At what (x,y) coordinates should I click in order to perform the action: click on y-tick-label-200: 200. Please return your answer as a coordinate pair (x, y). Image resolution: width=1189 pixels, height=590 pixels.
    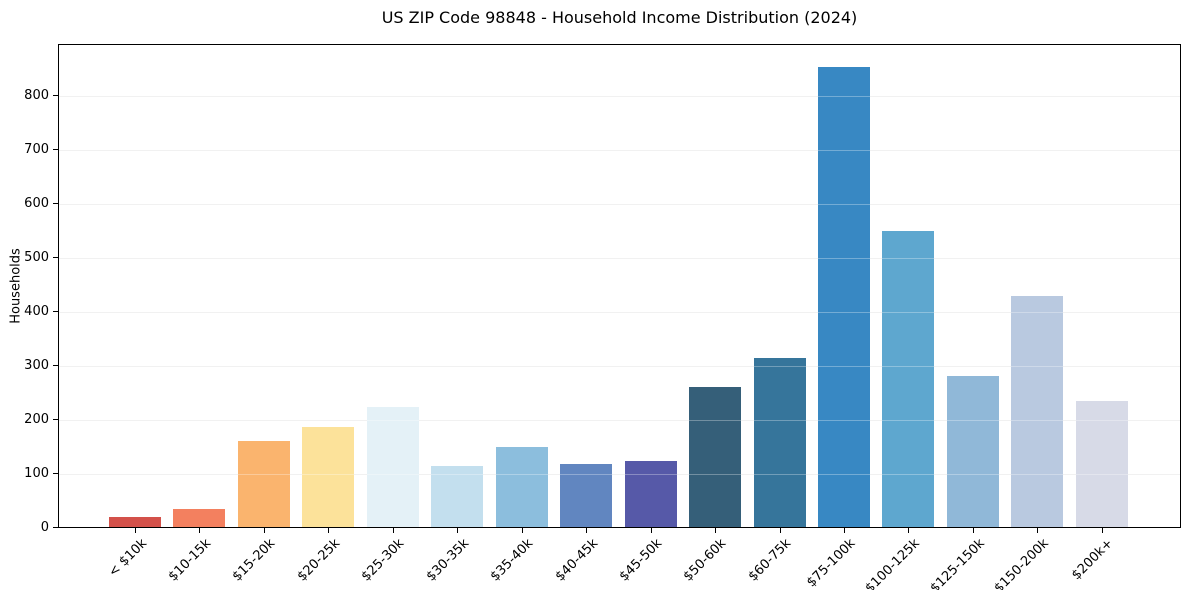
    Looking at the image, I should click on (36, 419).